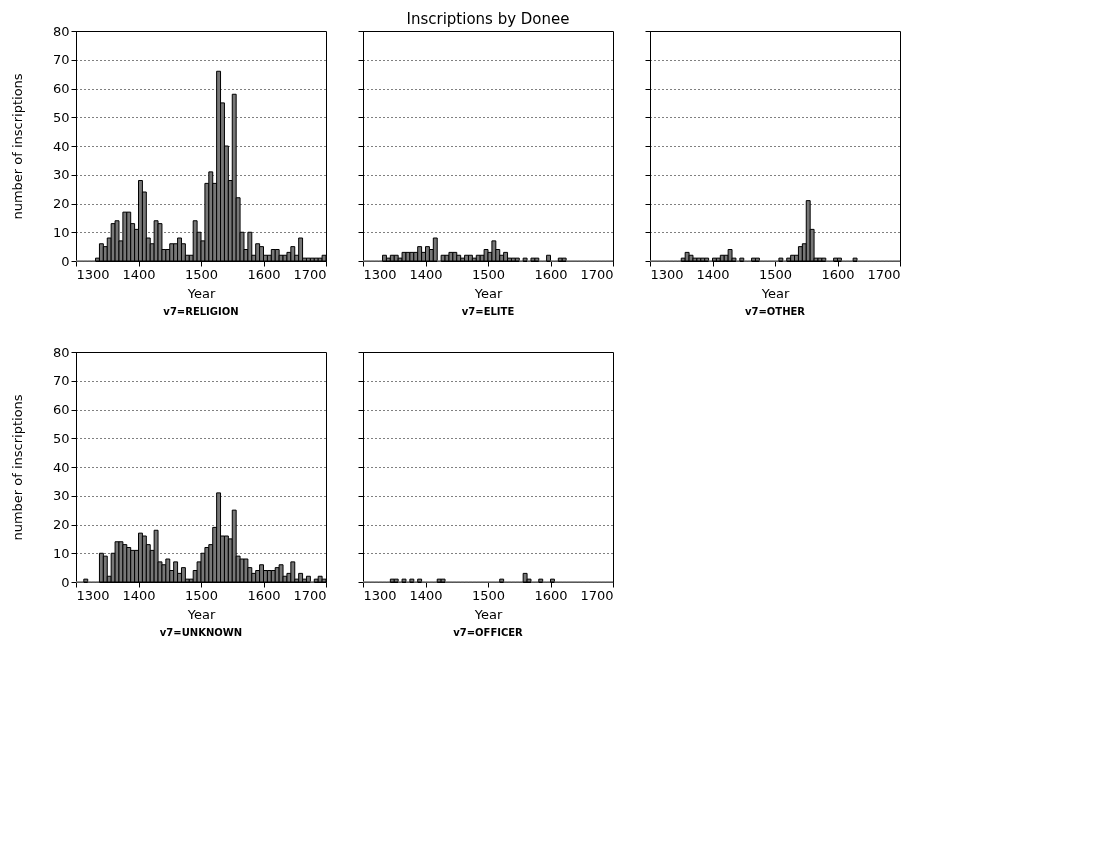 The width and height of the screenshot is (1109, 846). Describe the element at coordinates (488, 632) in the screenshot. I see `text: v7=OFFICER` at that location.